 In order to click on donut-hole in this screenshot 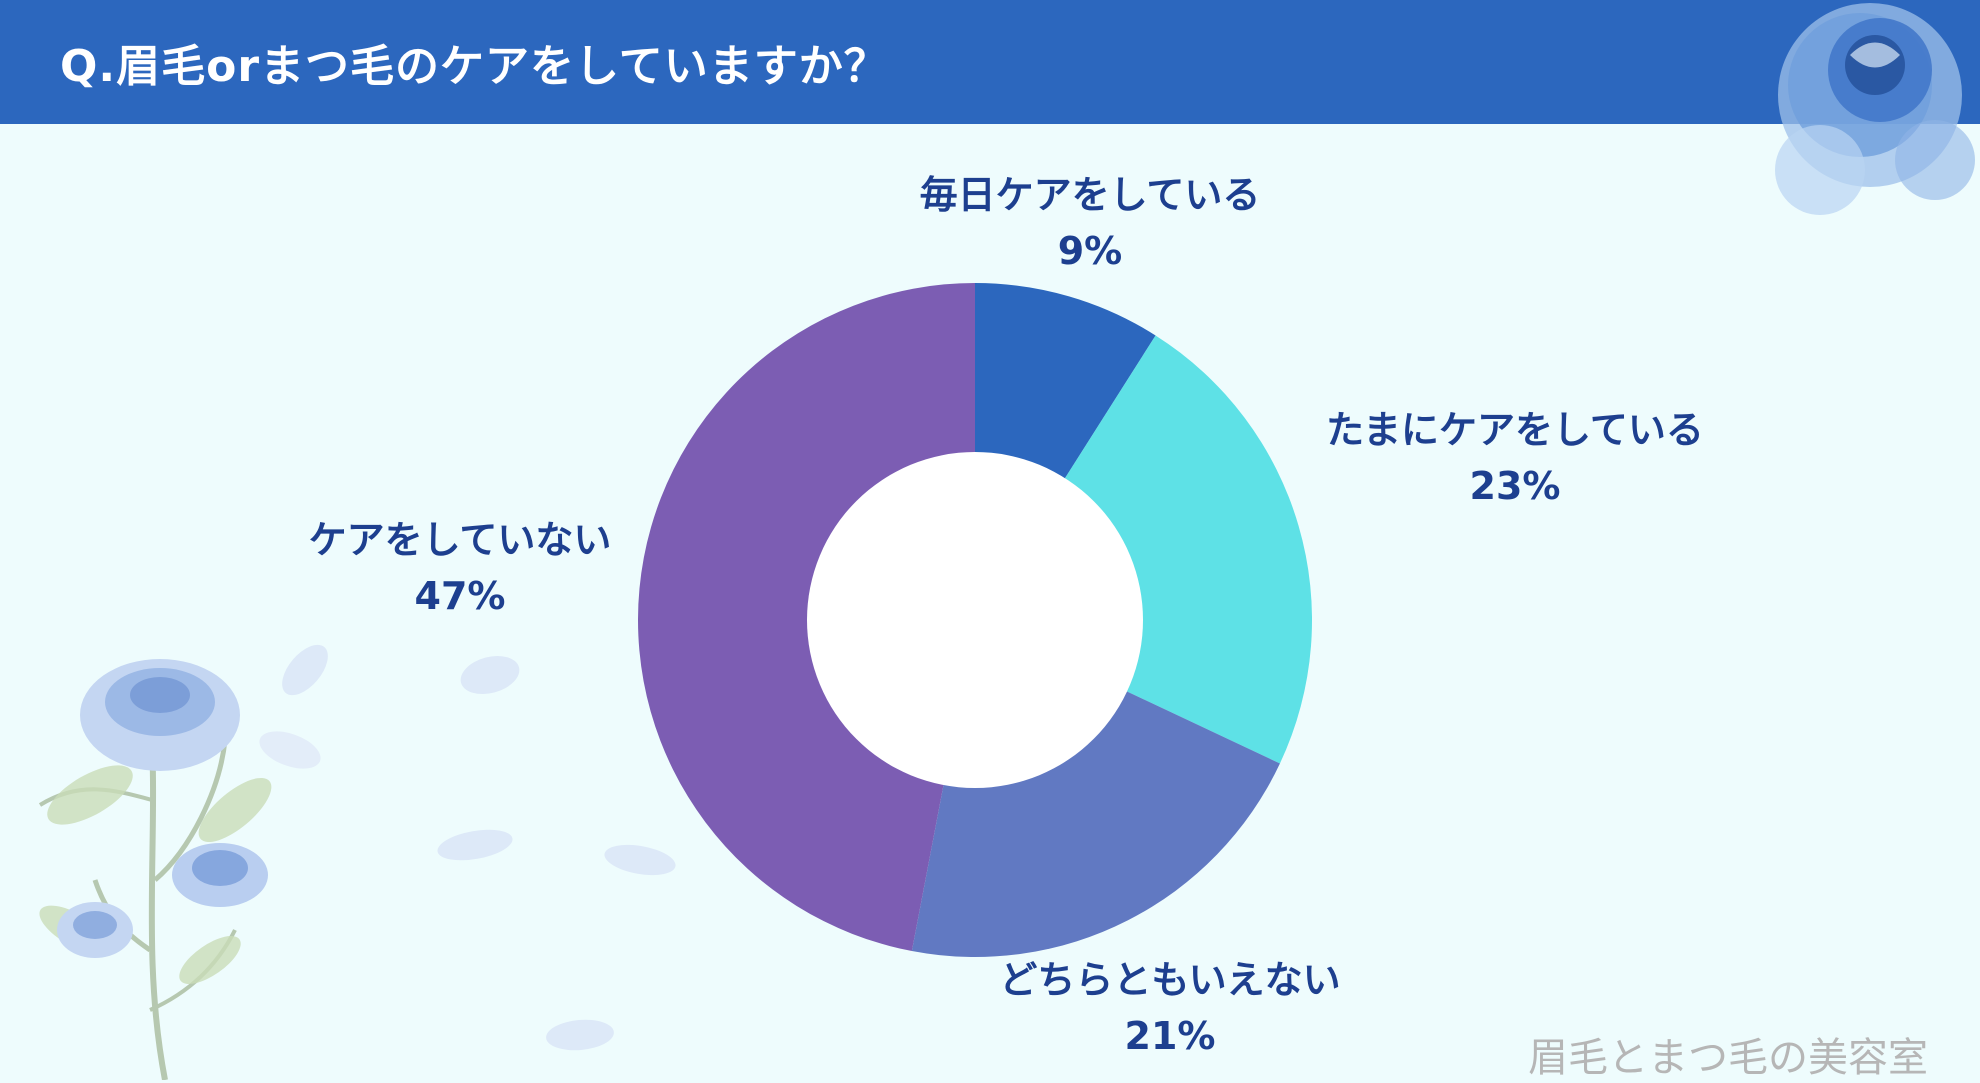, I will do `click(975, 620)`.